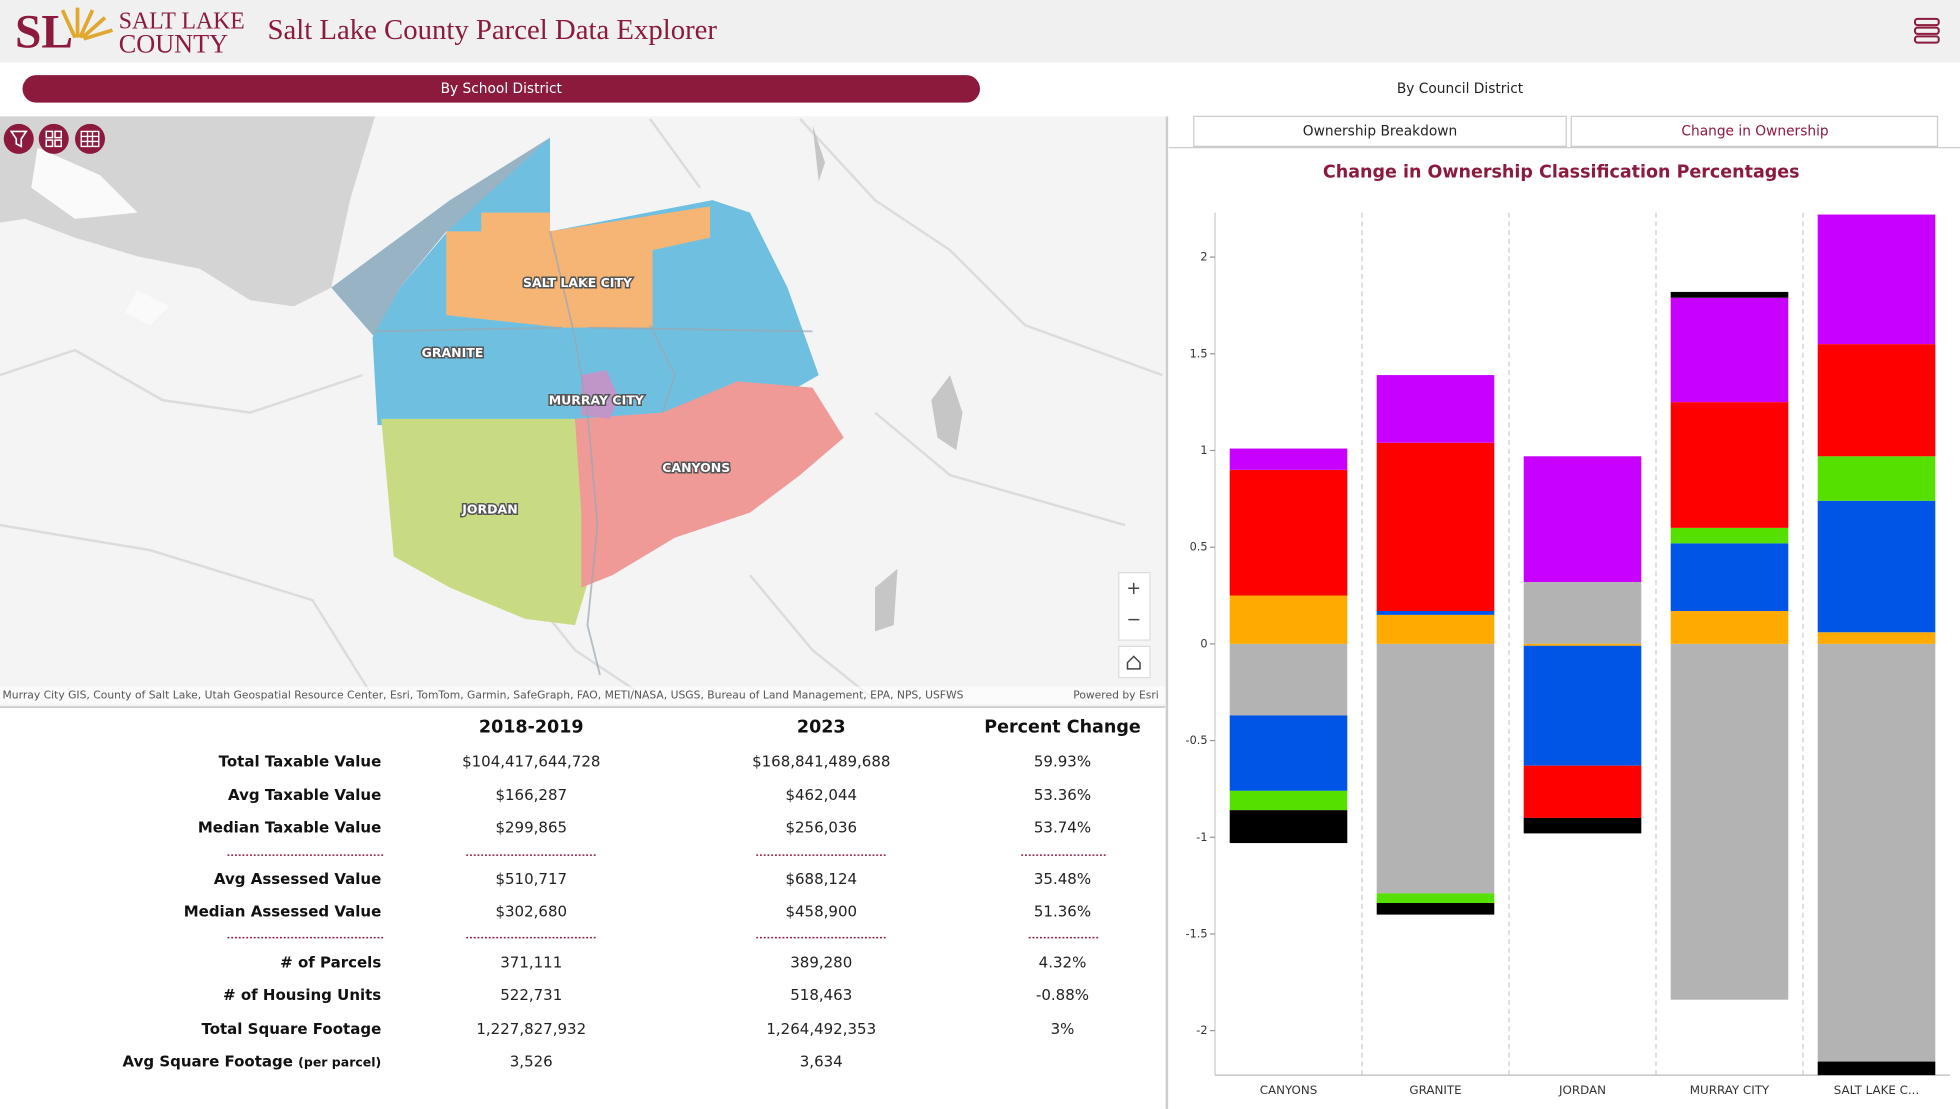  I want to click on row-label: # of Housing Units, so click(302, 995).